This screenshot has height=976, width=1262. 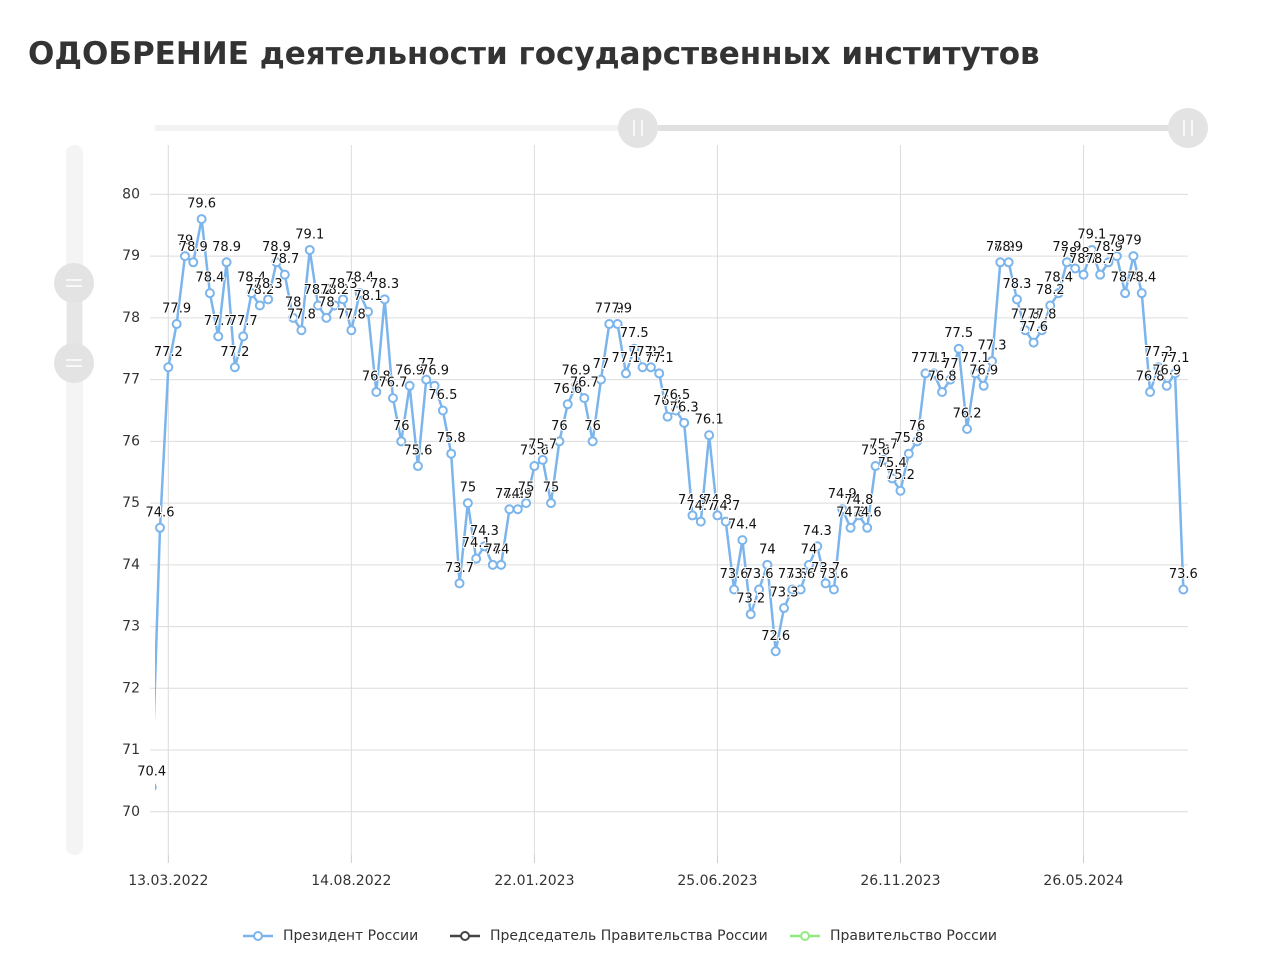 What do you see at coordinates (709, 420) in the screenshot?
I see `data-label: 76.1` at bounding box center [709, 420].